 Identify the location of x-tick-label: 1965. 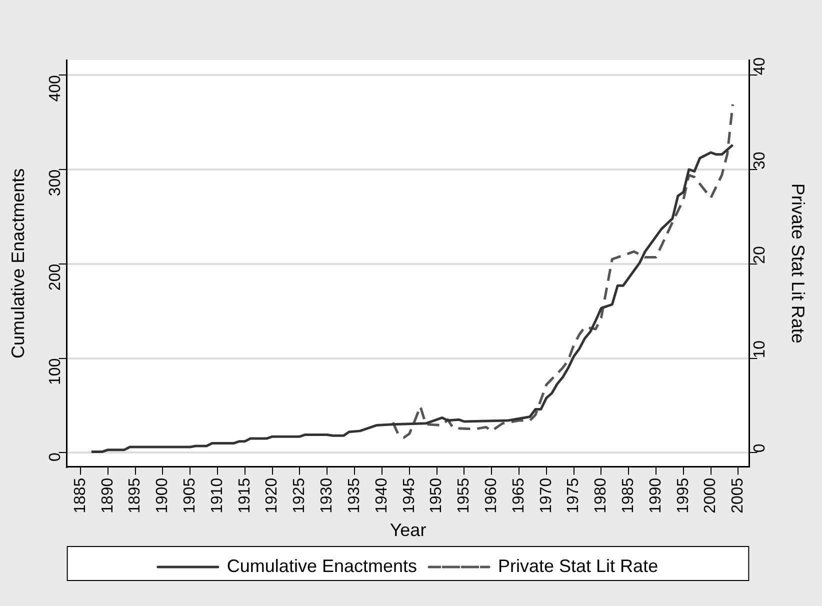
(519, 496).